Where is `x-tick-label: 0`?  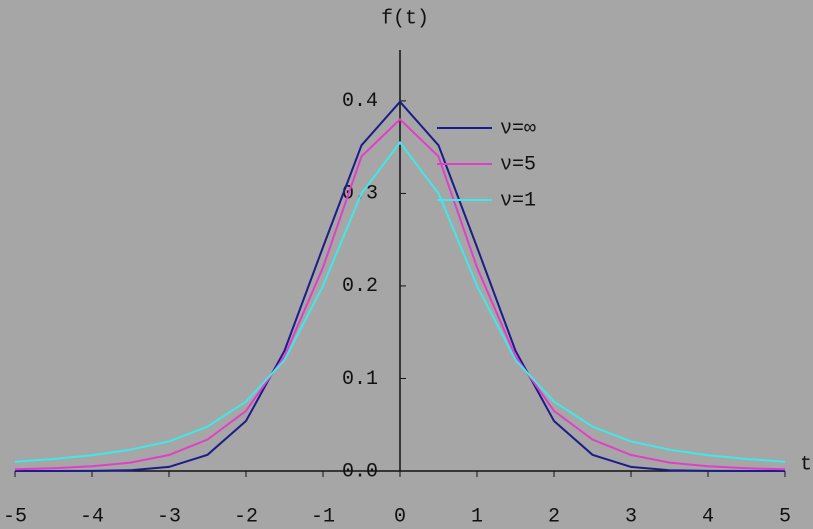 x-tick-label: 0 is located at coordinates (400, 516).